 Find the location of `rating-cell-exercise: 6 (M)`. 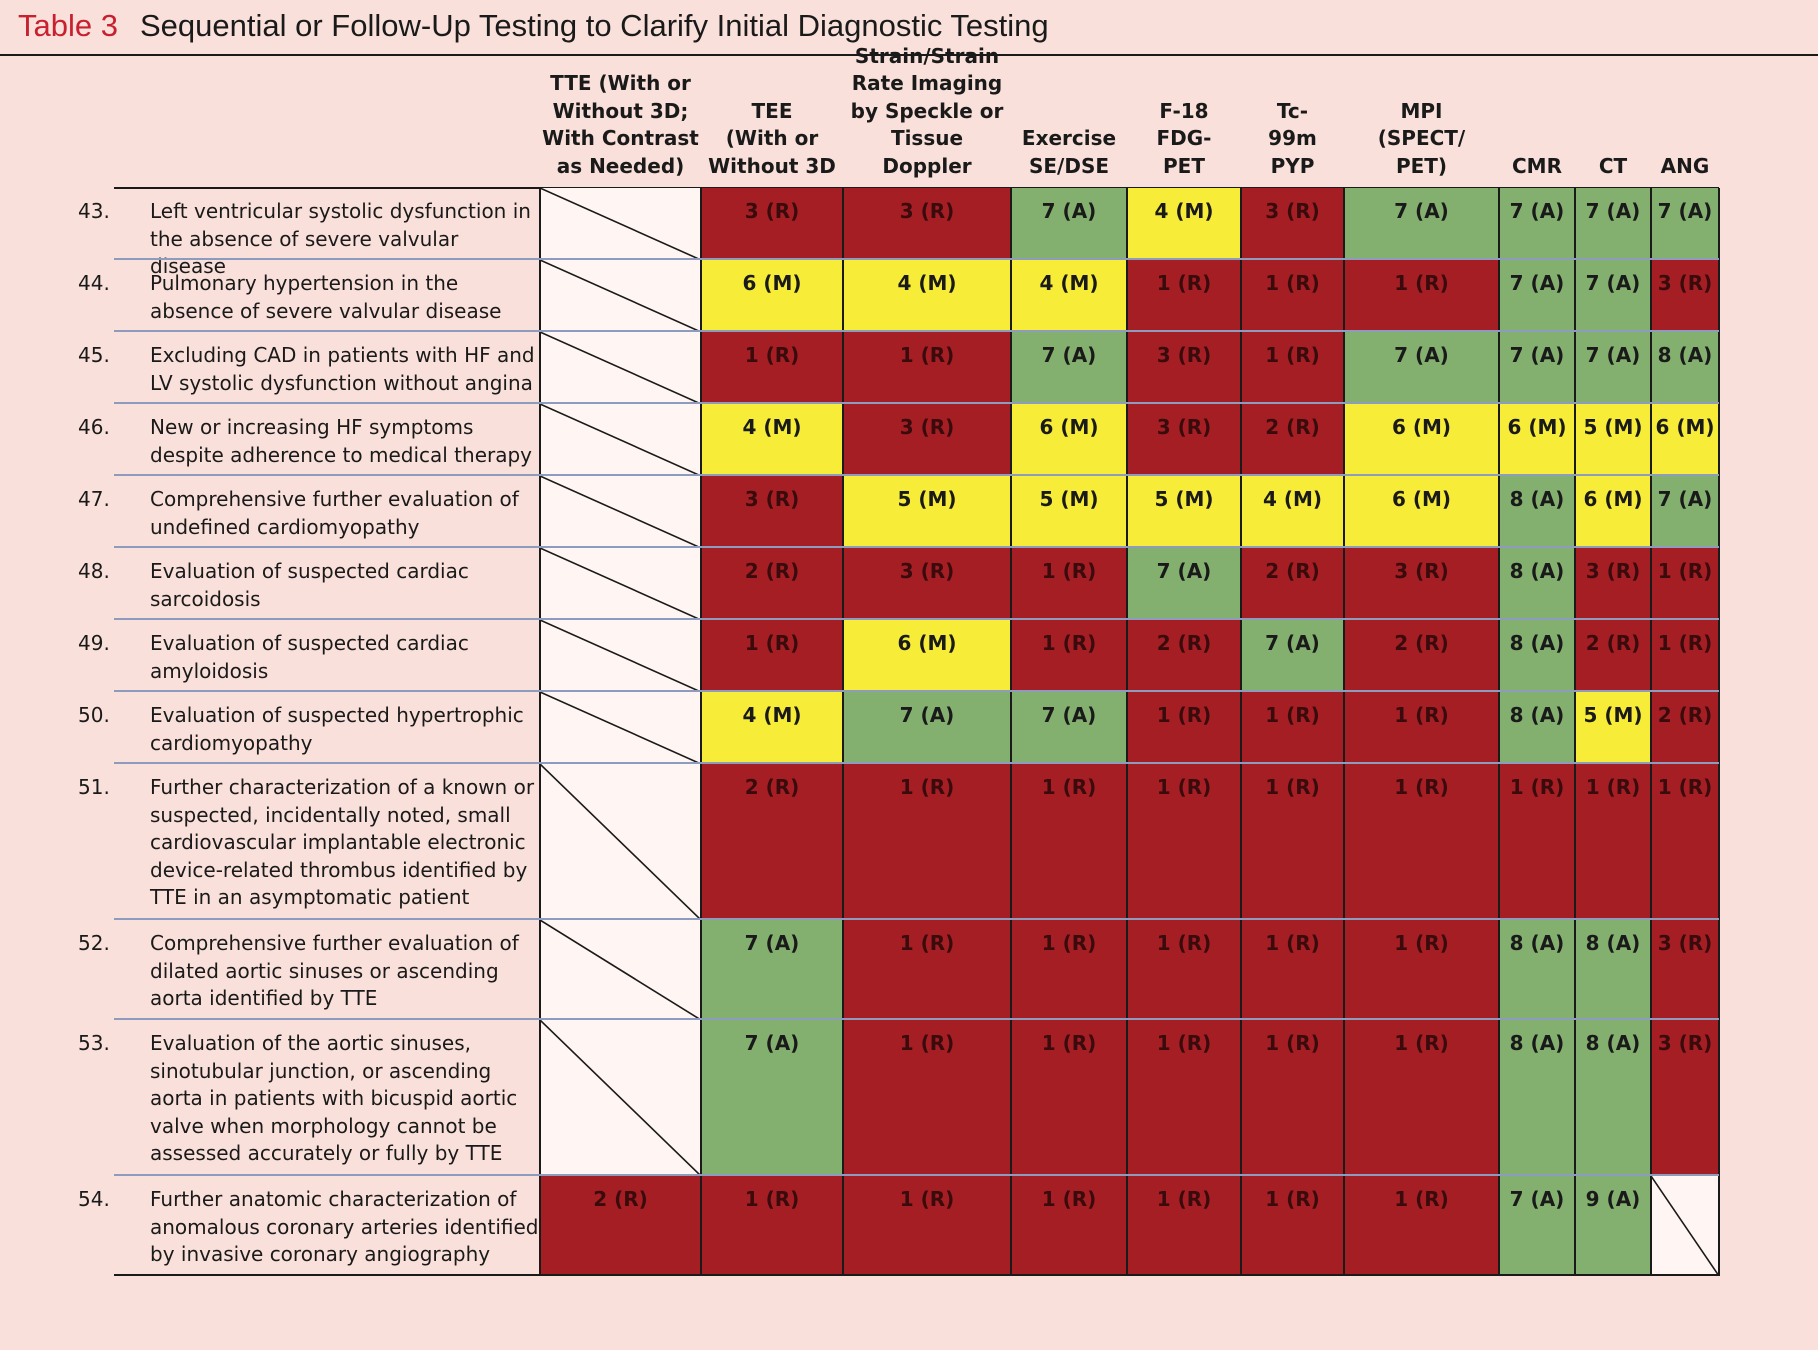

rating-cell-exercise: 6 (M) is located at coordinates (1069, 440).